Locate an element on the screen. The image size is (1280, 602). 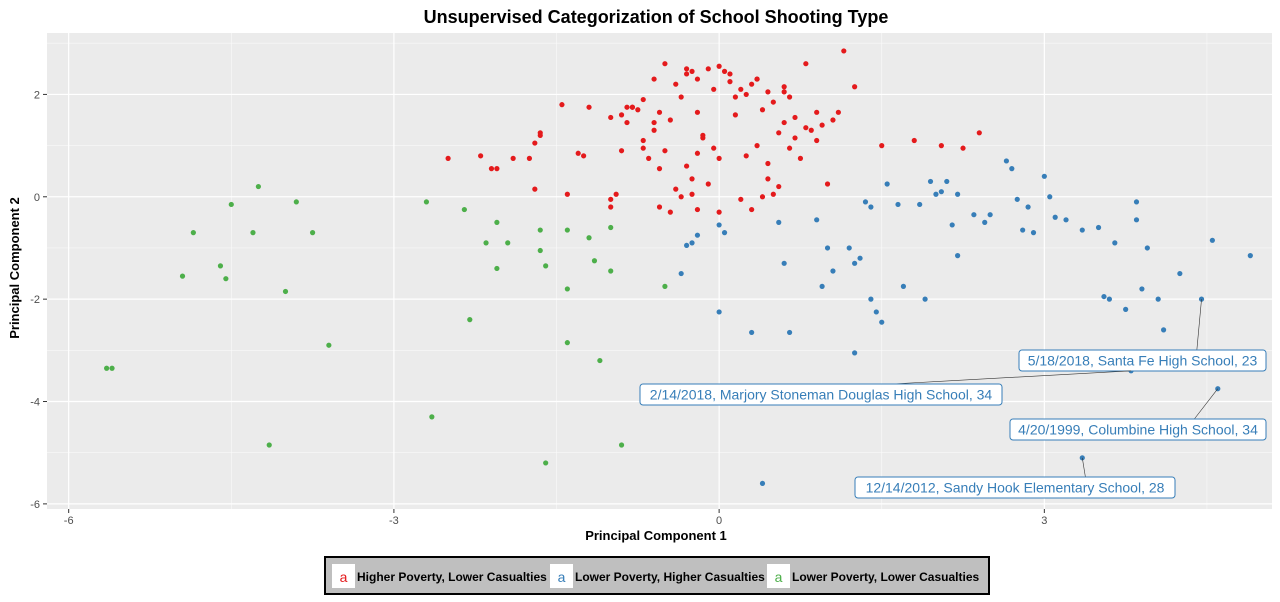
legend-key-glyph: a is located at coordinates (562, 577).